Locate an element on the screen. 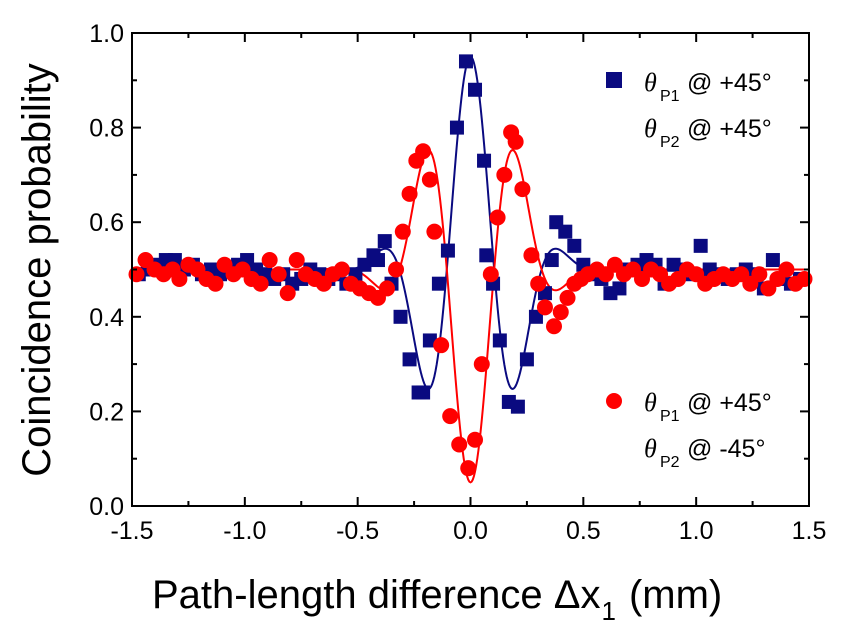  legend-marker-circle is located at coordinates (614, 401).